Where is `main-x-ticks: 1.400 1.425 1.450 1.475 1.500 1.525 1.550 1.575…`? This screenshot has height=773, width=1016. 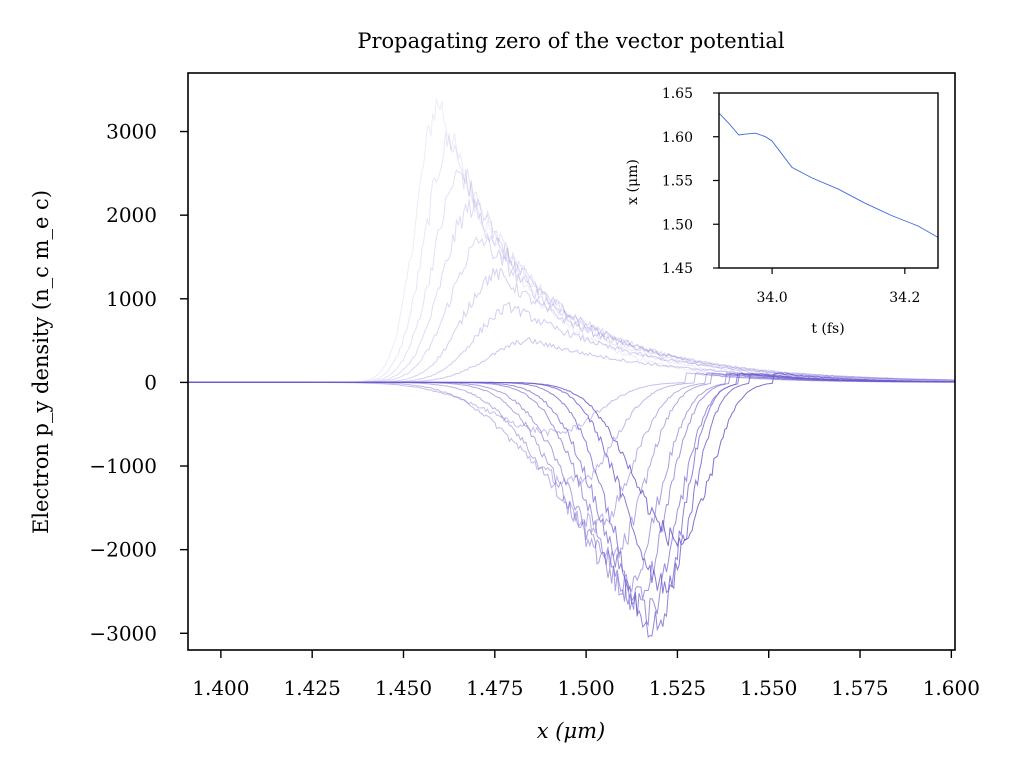
main-x-ticks: 1.400 1.425 1.450 1.475 1.500 1.525 1.550 1.575… is located at coordinates (586, 675).